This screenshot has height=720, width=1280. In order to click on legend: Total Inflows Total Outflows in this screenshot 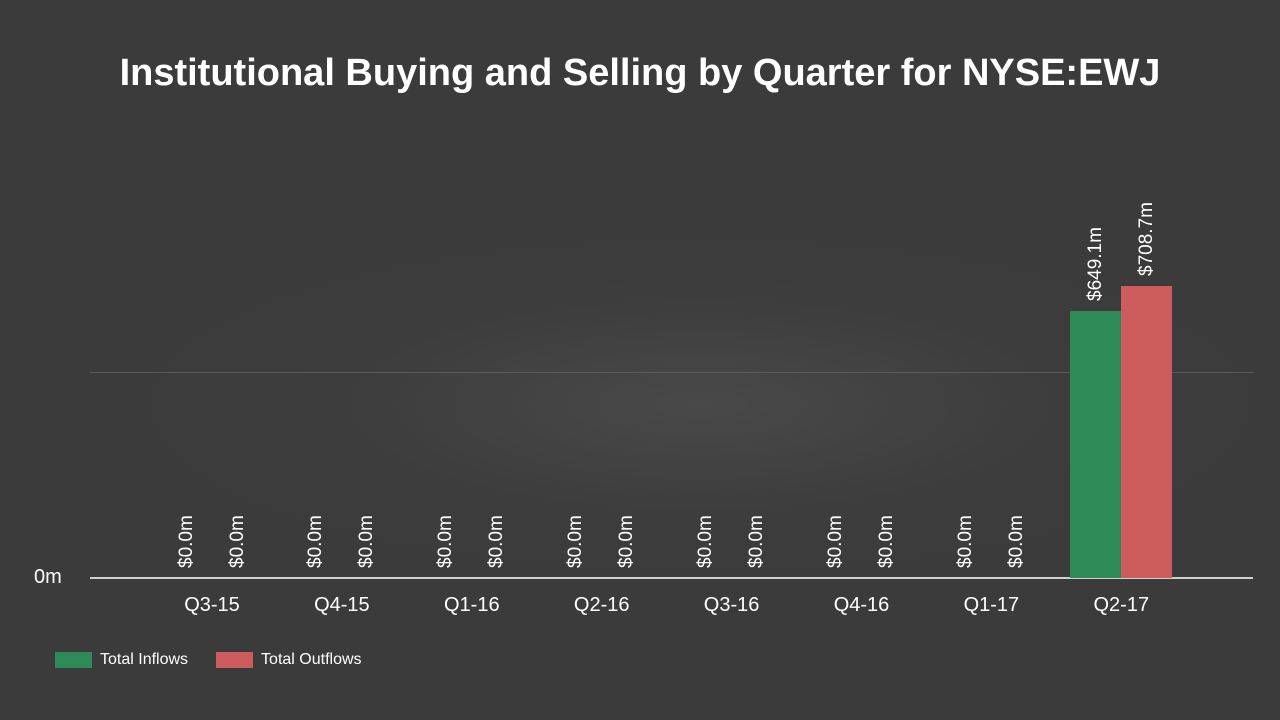, I will do `click(222, 660)`.